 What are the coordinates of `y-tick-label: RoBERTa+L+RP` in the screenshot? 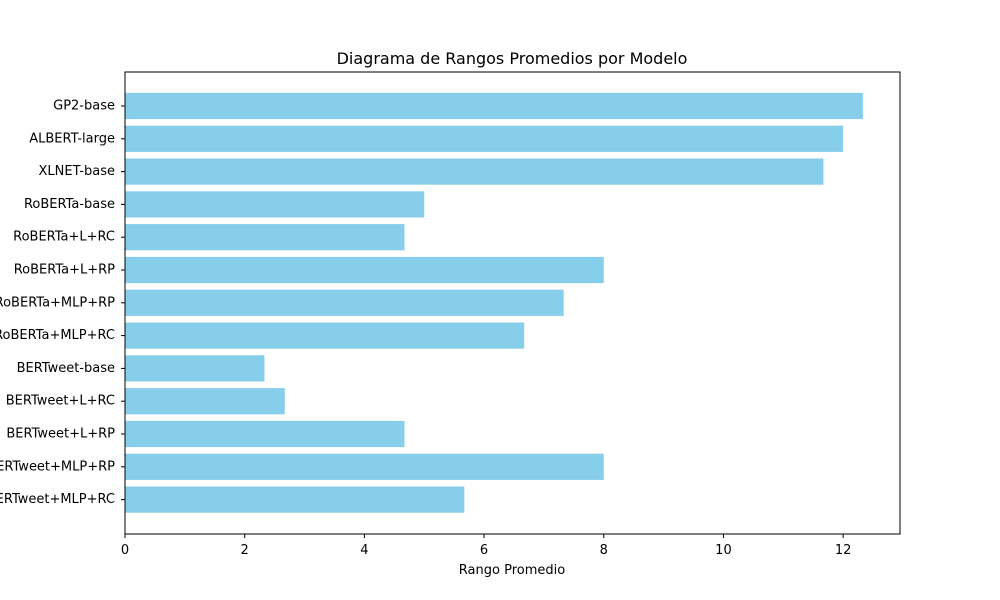 It's located at (64, 270).